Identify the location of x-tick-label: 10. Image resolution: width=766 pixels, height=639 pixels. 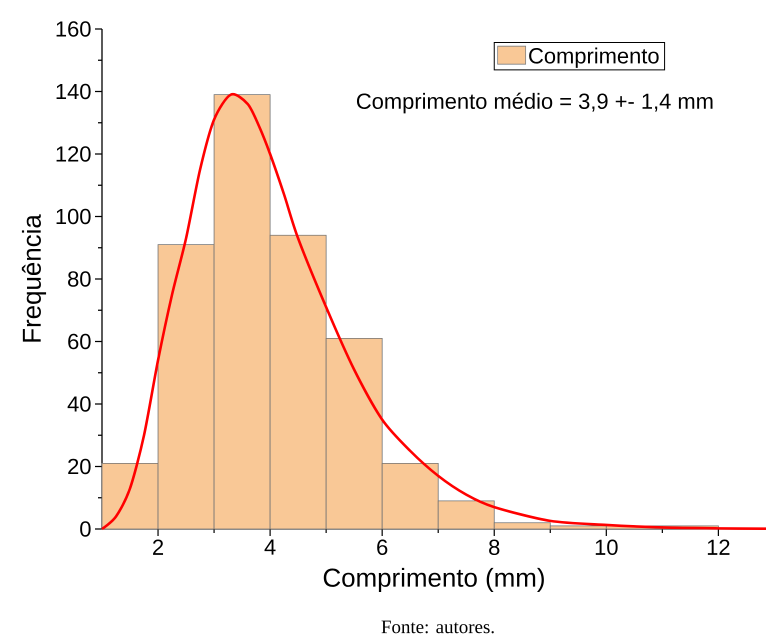
(607, 548).